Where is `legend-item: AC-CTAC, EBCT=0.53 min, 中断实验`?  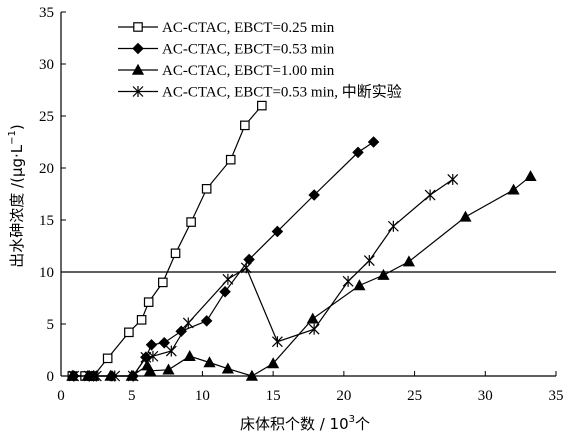 legend-item: AC-CTAC, EBCT=0.53 min, 中断实验 is located at coordinates (260, 92).